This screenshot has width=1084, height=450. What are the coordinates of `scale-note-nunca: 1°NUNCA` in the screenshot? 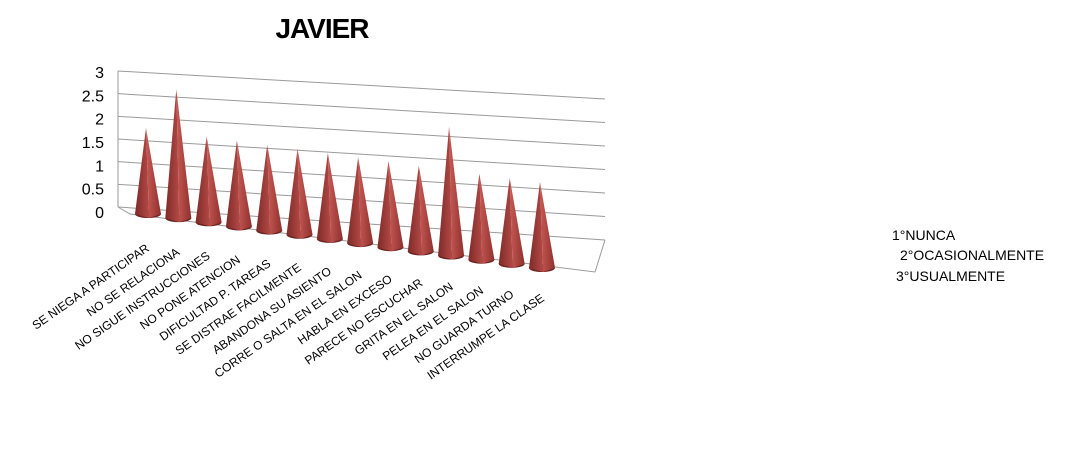 It's located at (924, 235).